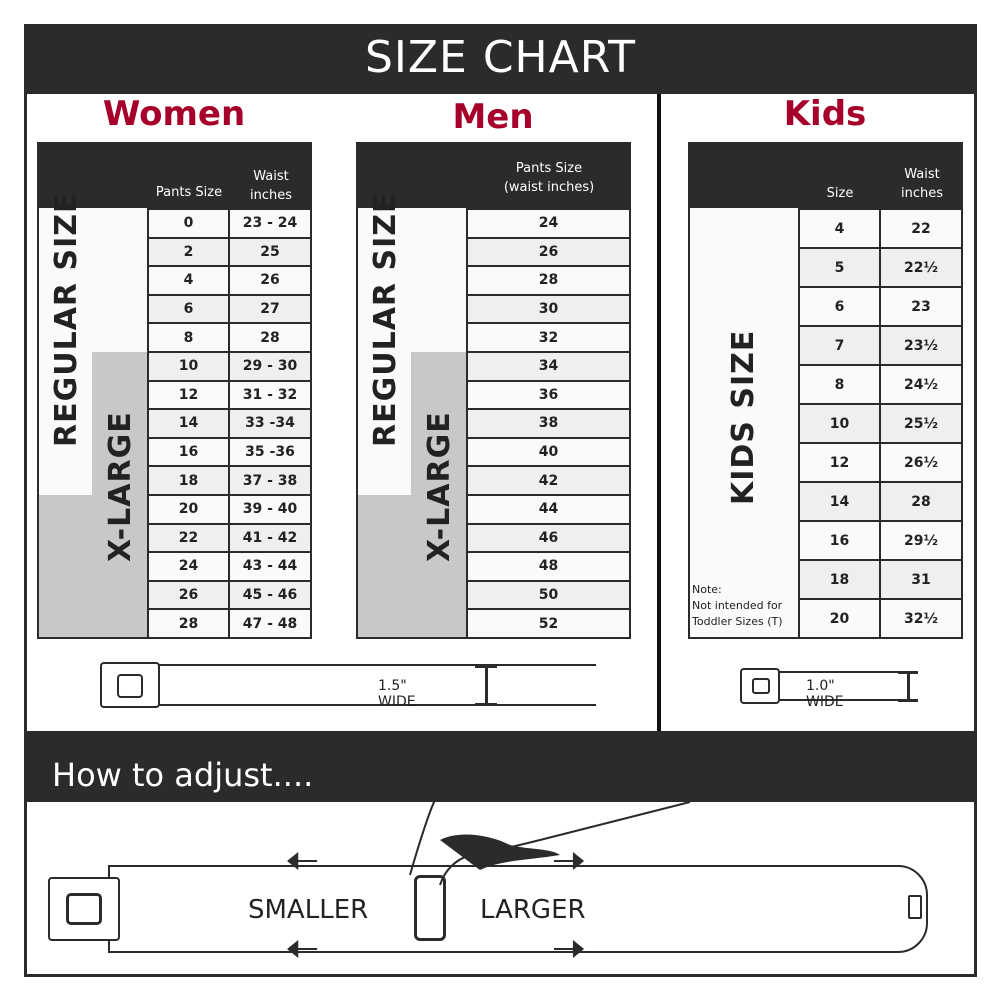 The width and height of the screenshot is (1000, 1000). What do you see at coordinates (825, 694) in the screenshot?
I see `kids-width-label: 1.0" WIDE` at bounding box center [825, 694].